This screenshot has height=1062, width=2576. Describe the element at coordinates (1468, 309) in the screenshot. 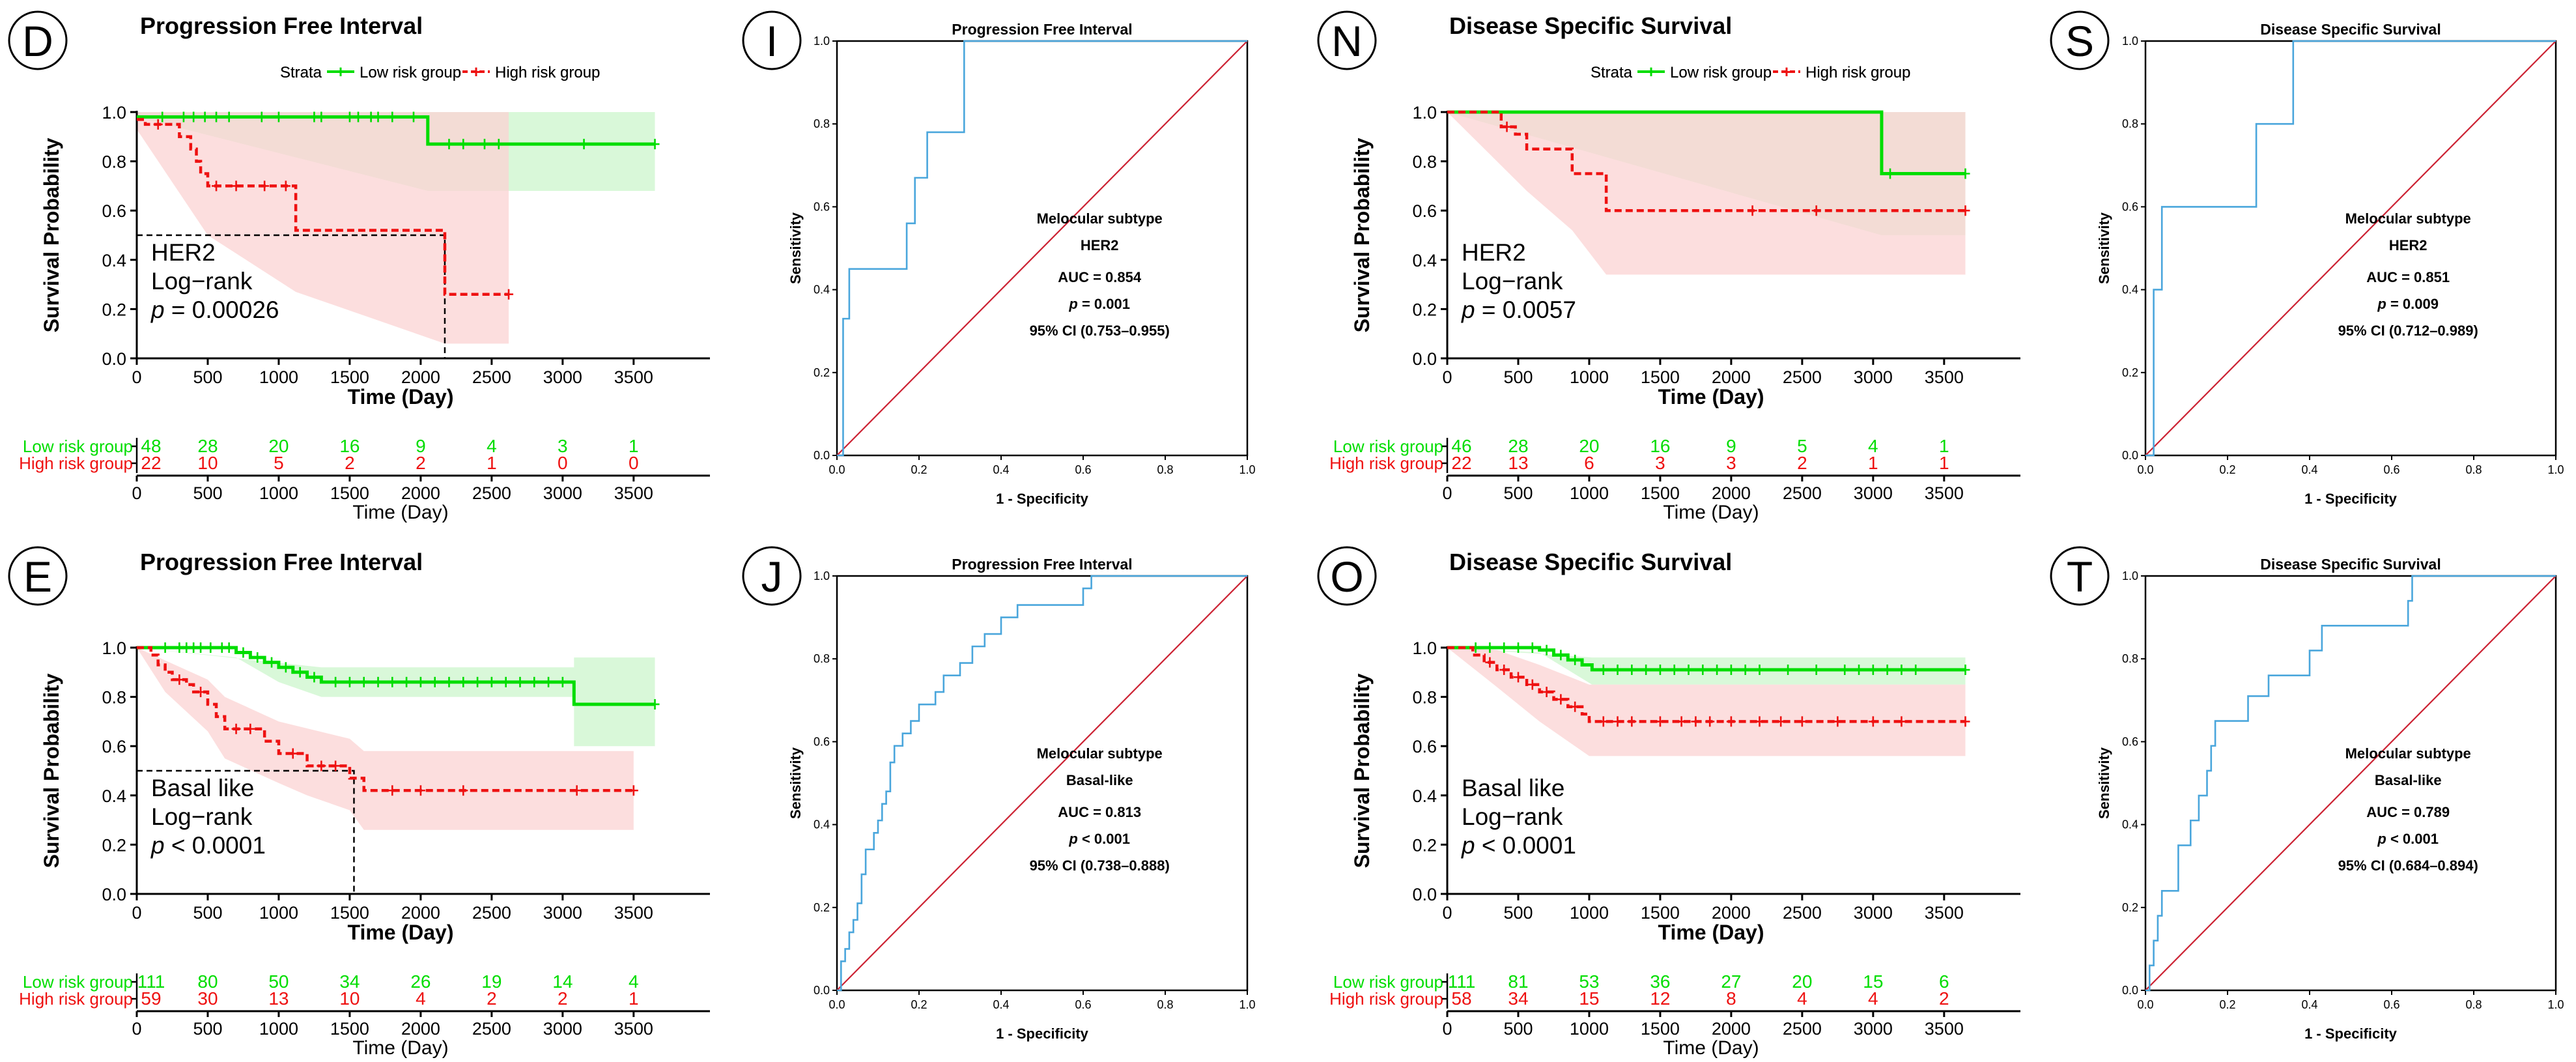

I see `km-p-italic: p` at that location.